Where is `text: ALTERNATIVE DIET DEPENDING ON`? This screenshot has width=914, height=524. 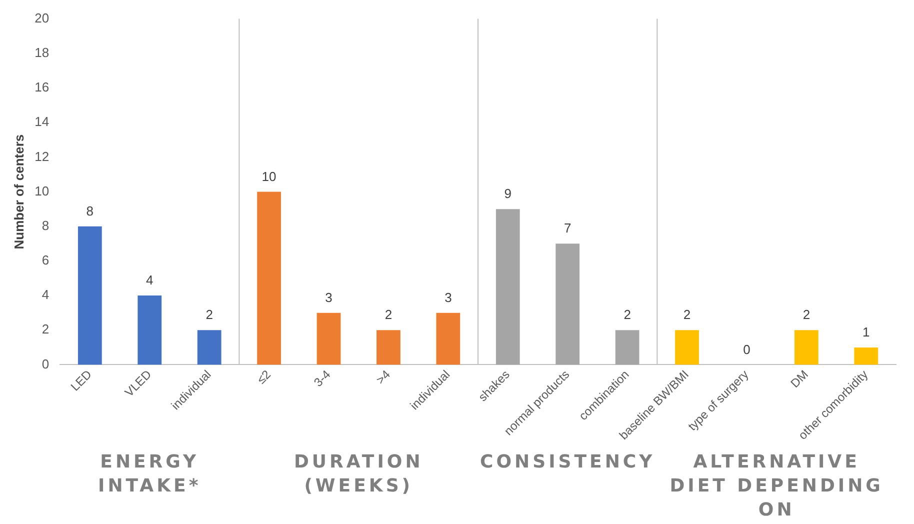
text: ALTERNATIVE DIET DEPENDING ON is located at coordinates (777, 486).